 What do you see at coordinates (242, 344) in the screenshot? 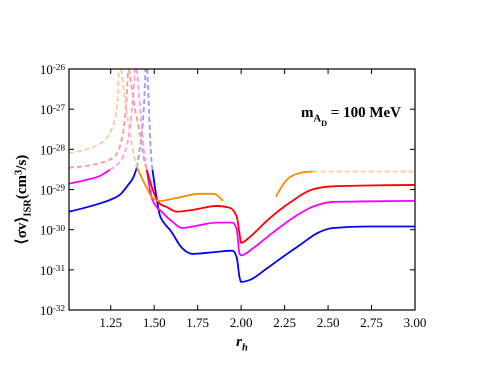
I see `x-axis-title: r$_{h}$` at bounding box center [242, 344].